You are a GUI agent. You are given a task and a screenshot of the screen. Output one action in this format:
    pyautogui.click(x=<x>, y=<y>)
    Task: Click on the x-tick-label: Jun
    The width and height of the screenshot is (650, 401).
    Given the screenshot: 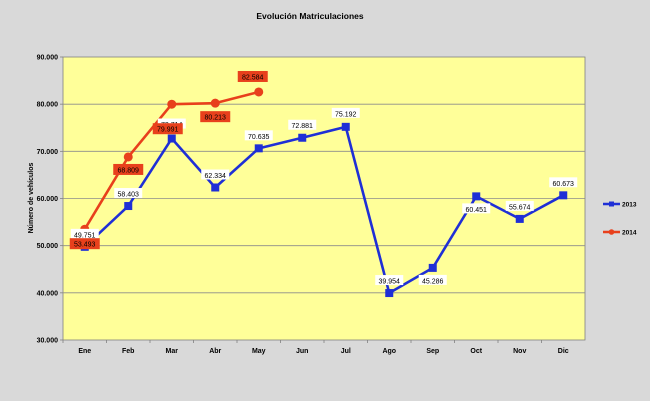 What is the action you would take?
    pyautogui.click(x=302, y=351)
    